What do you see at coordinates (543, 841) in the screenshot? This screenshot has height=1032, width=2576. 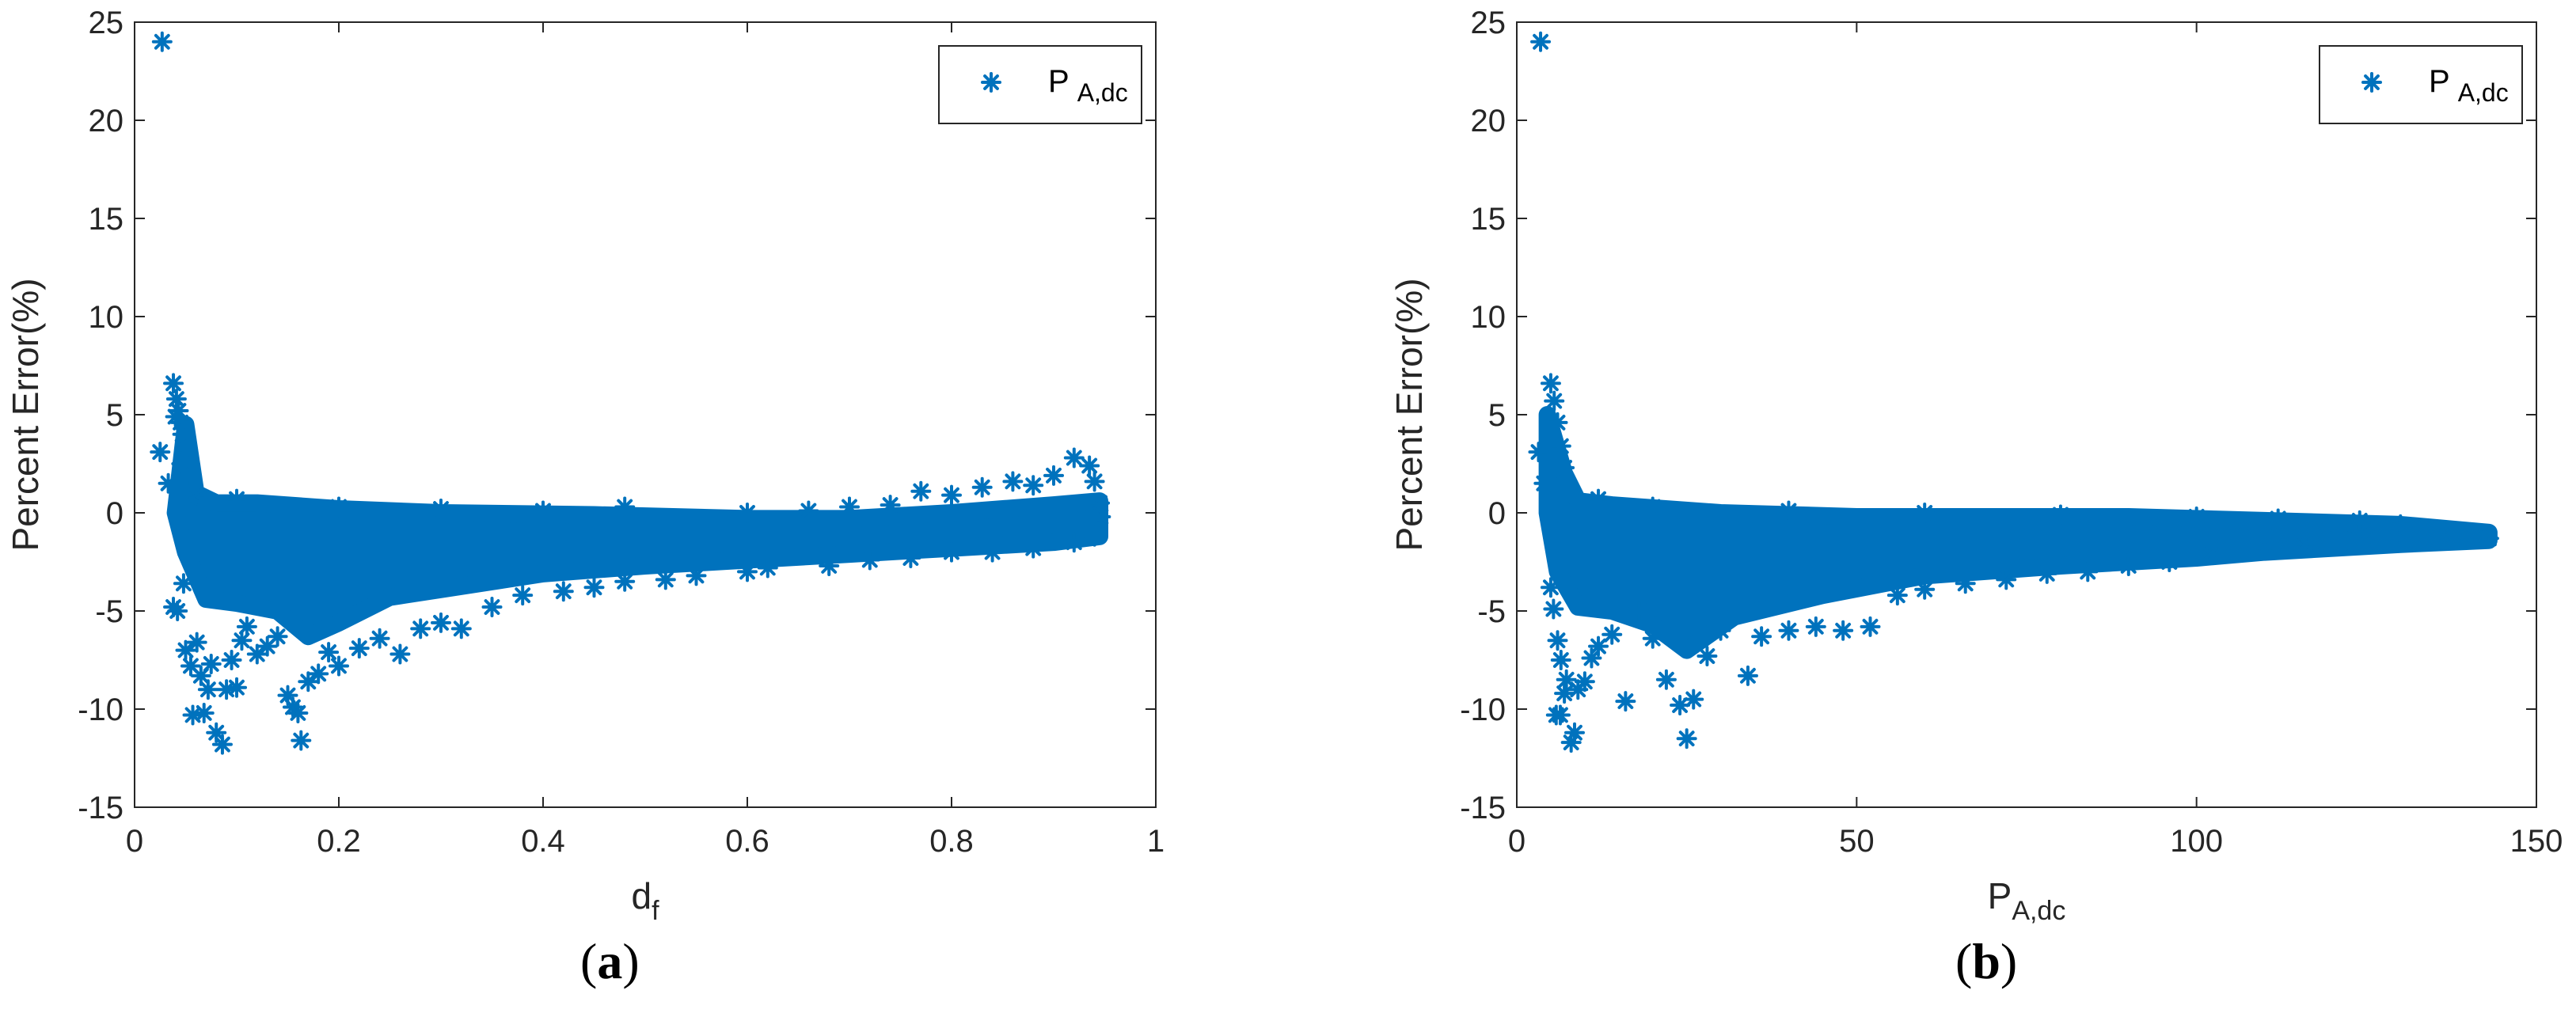 I see `x-tick-label: 0.4` at bounding box center [543, 841].